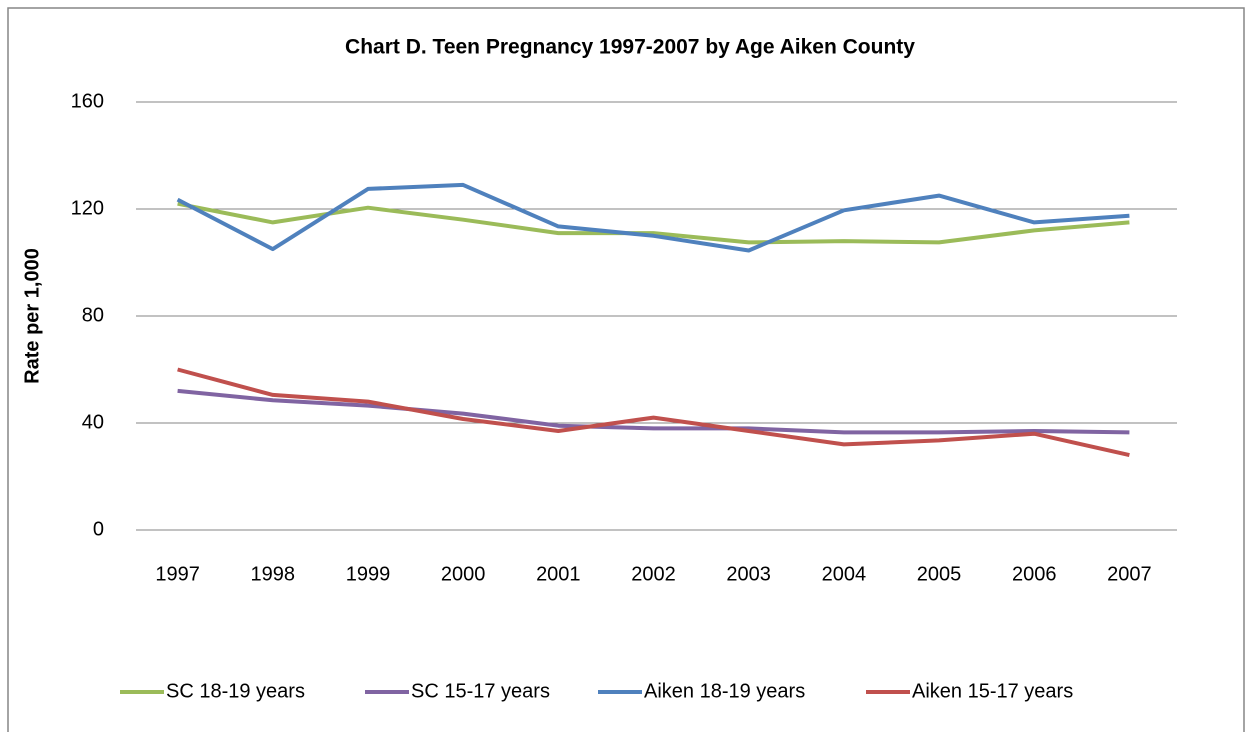 The height and width of the screenshot is (737, 1253). What do you see at coordinates (368, 574) in the screenshot?
I see `x-tick-label: 1999` at bounding box center [368, 574].